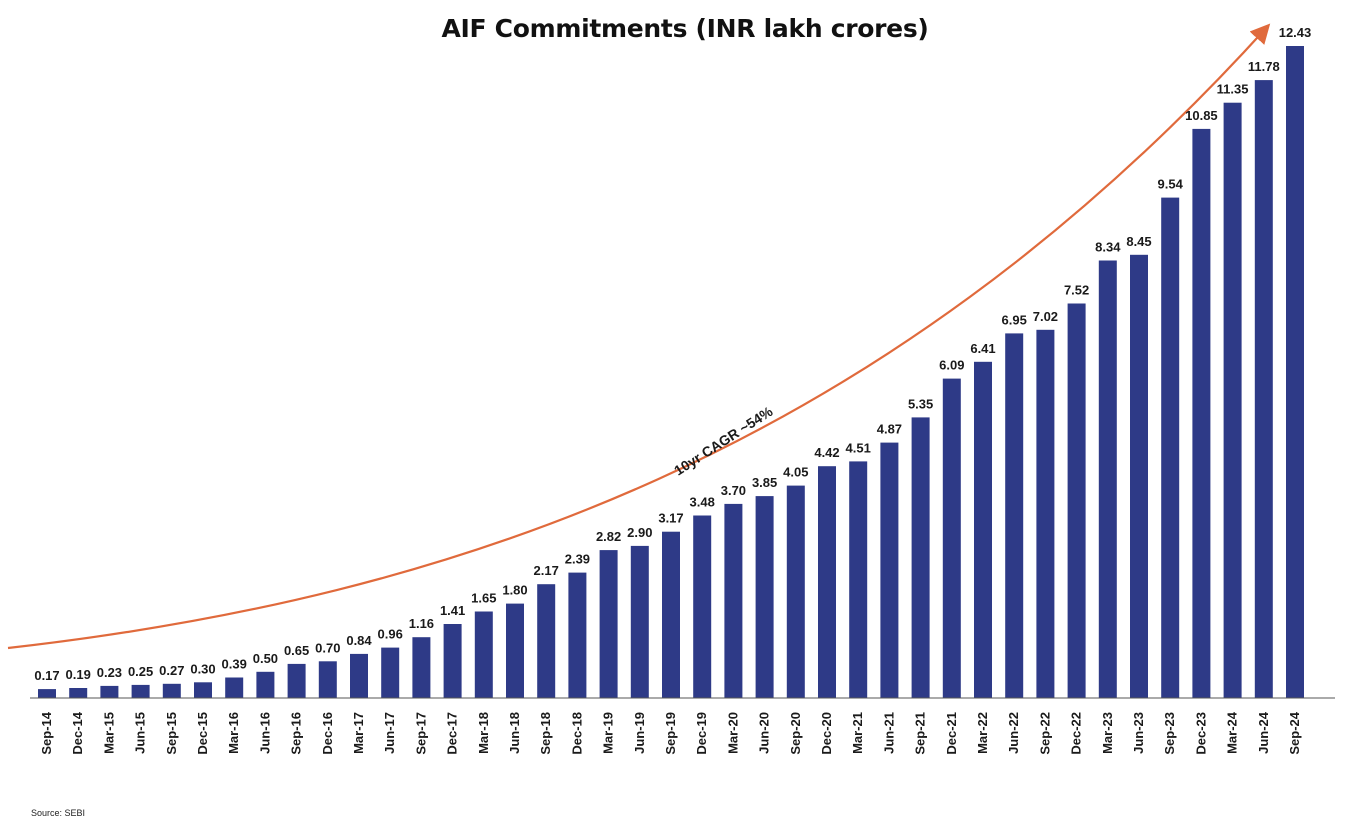 The width and height of the screenshot is (1355, 827). What do you see at coordinates (889, 429) in the screenshot?
I see `data-label-jun-21: 4.87` at bounding box center [889, 429].